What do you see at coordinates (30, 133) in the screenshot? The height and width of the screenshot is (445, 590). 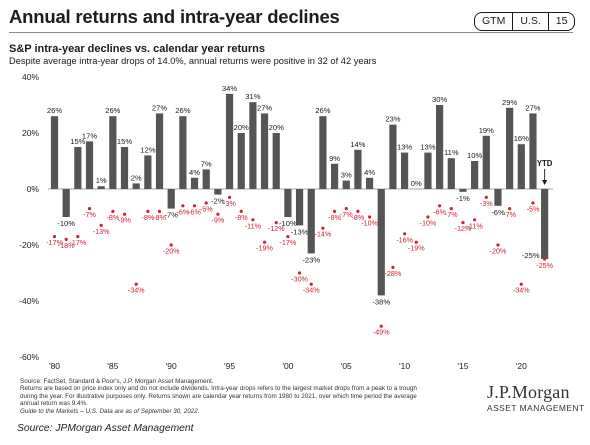 I see `y-tick-label: 20%` at bounding box center [30, 133].